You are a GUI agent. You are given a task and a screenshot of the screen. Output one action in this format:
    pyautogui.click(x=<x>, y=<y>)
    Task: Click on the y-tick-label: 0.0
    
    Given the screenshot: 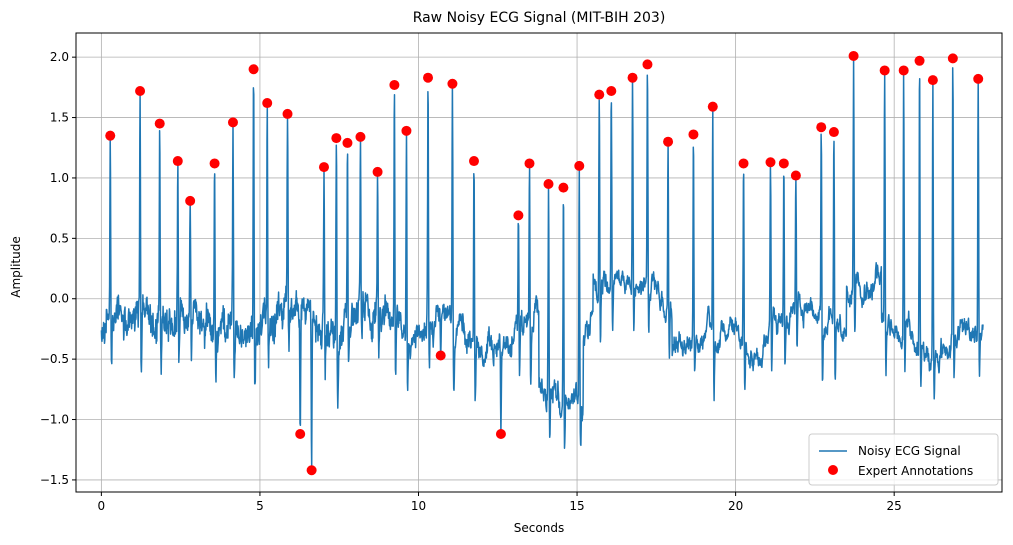 What is the action you would take?
    pyautogui.click(x=59, y=299)
    